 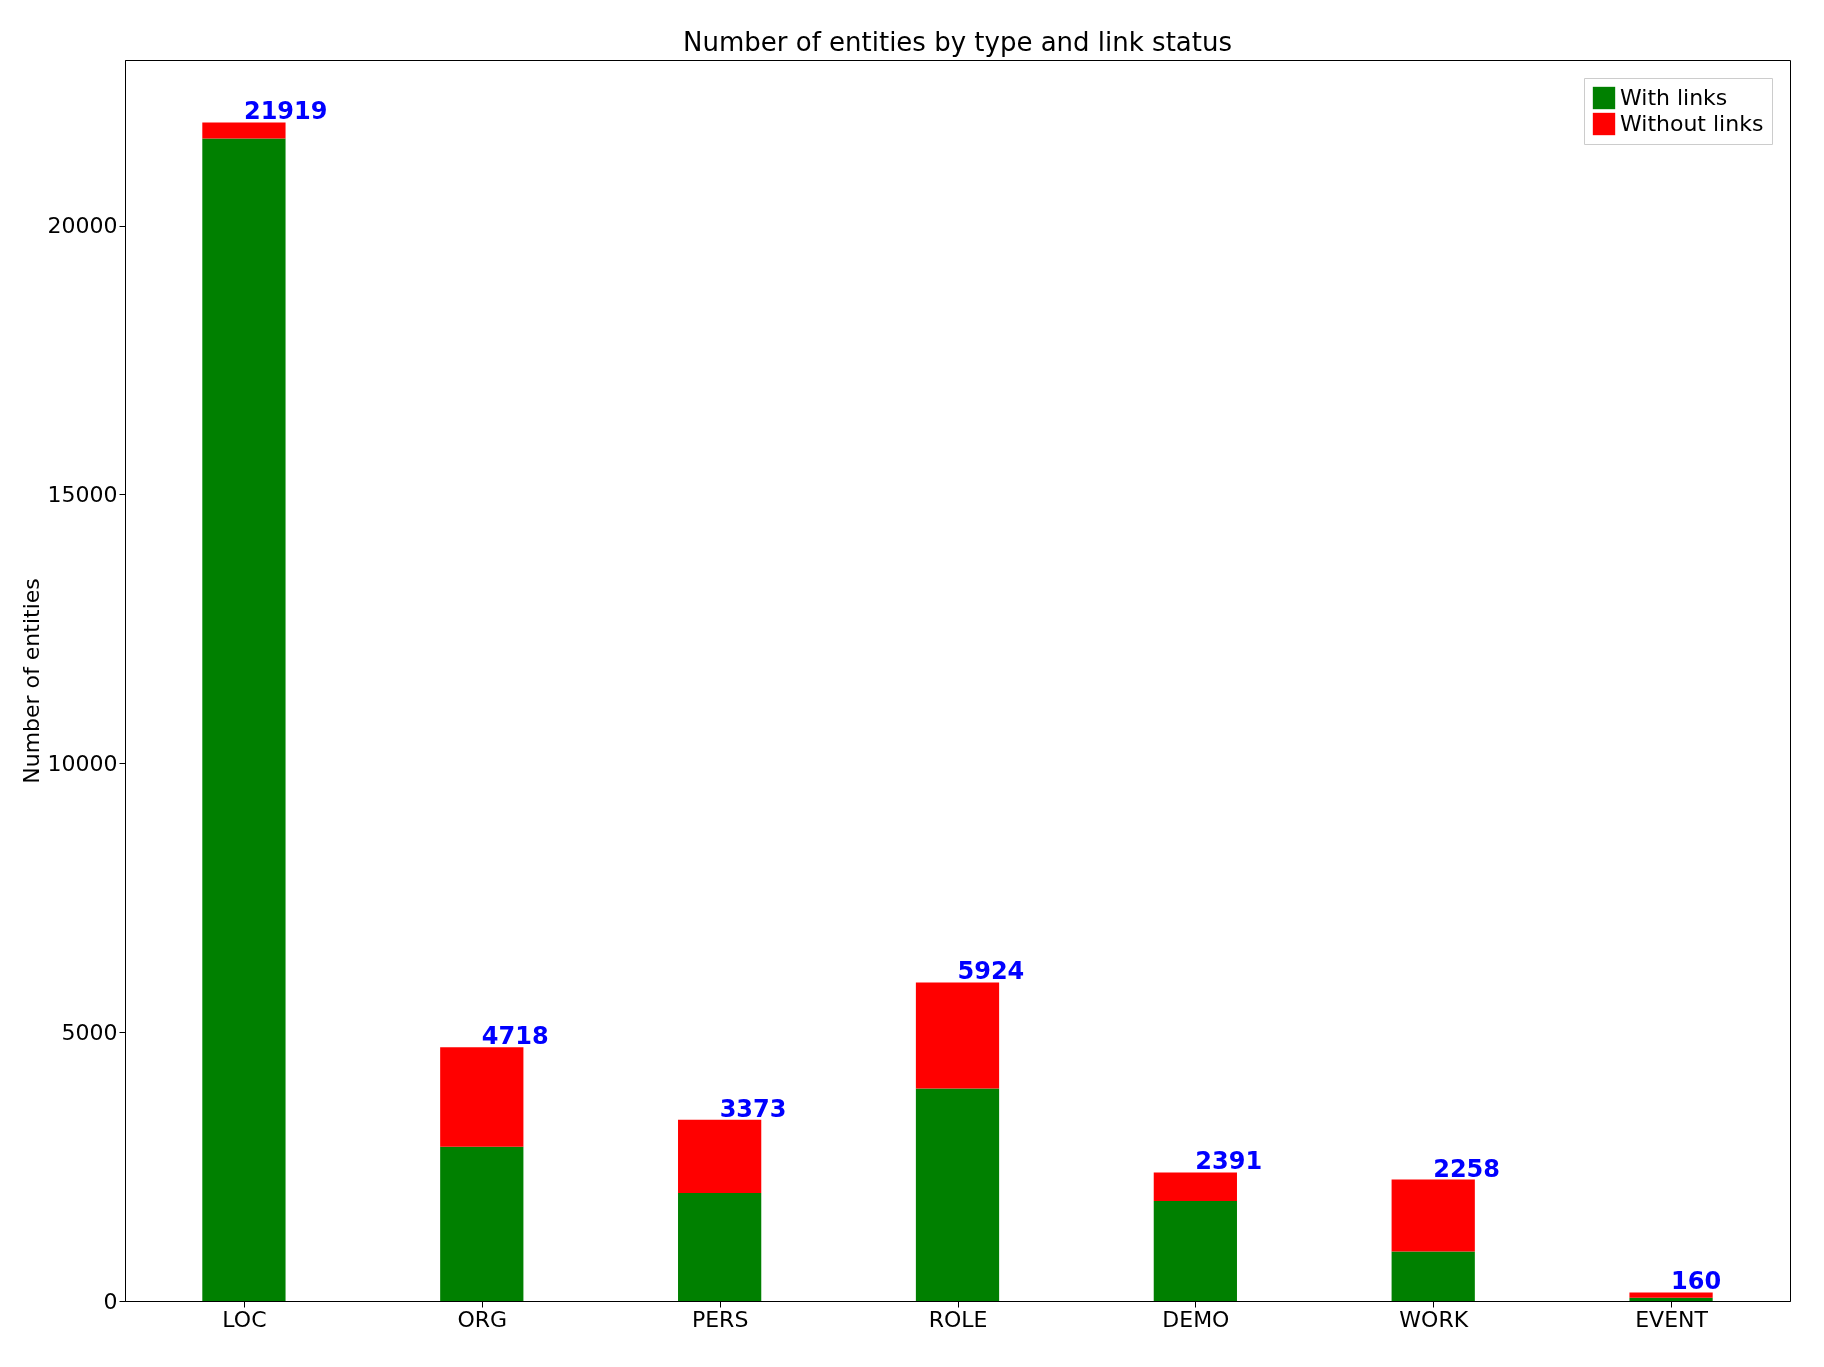 What do you see at coordinates (110, 1301) in the screenshot?
I see `y-tick-label: 0` at bounding box center [110, 1301].